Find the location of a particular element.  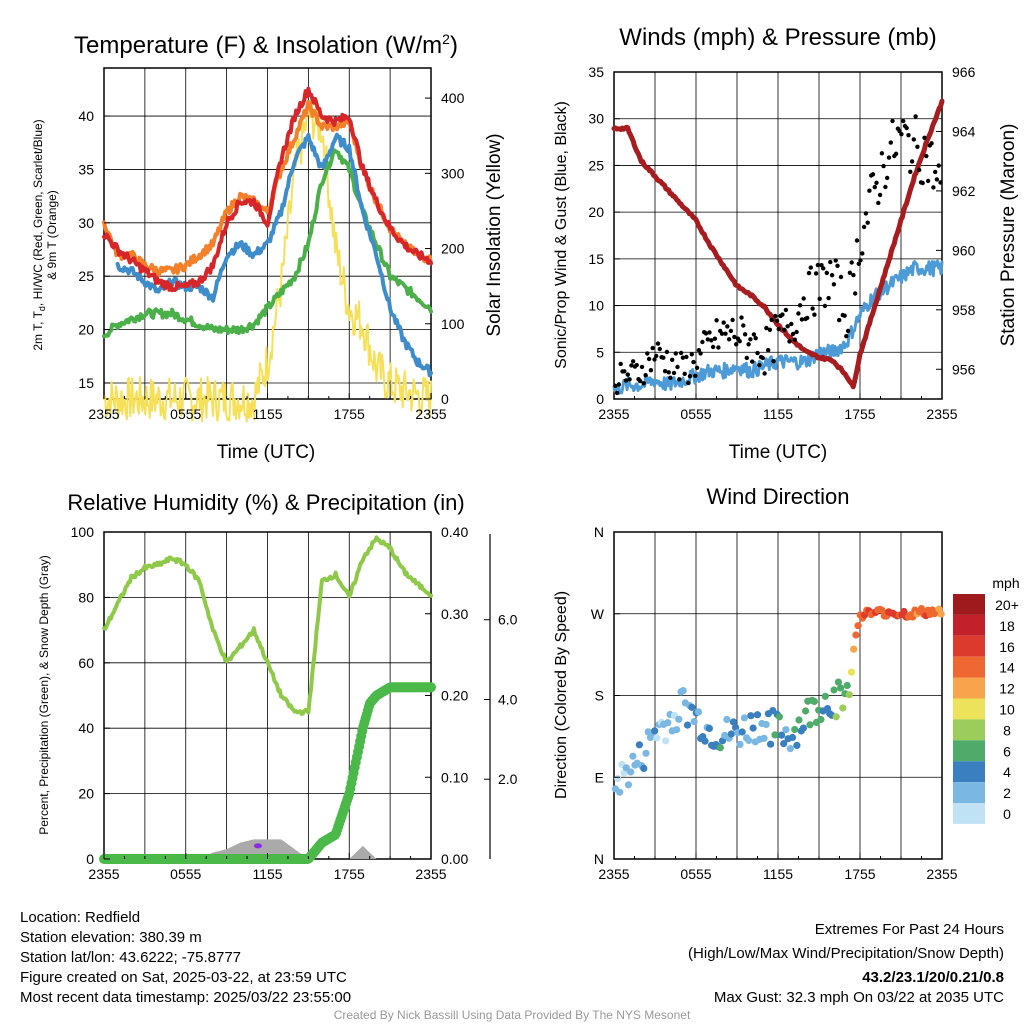

winds-gridlines is located at coordinates (778, 235).